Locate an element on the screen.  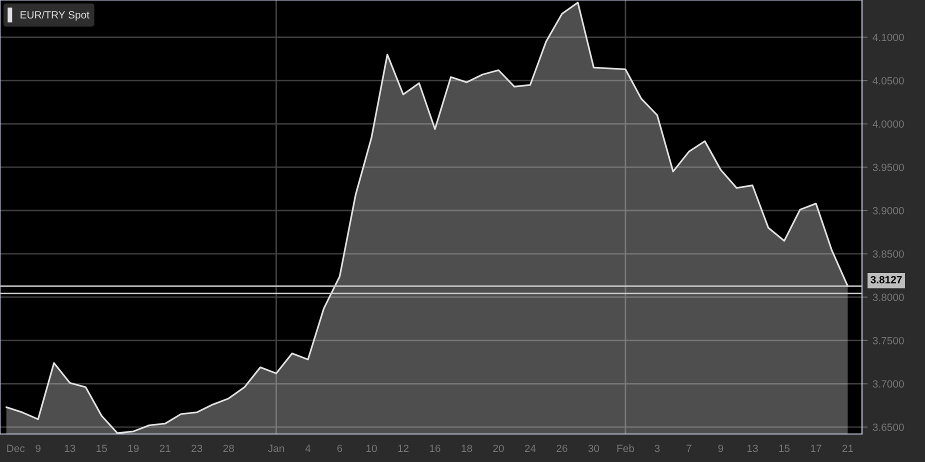
x-tick-label: Feb is located at coordinates (625, 448).